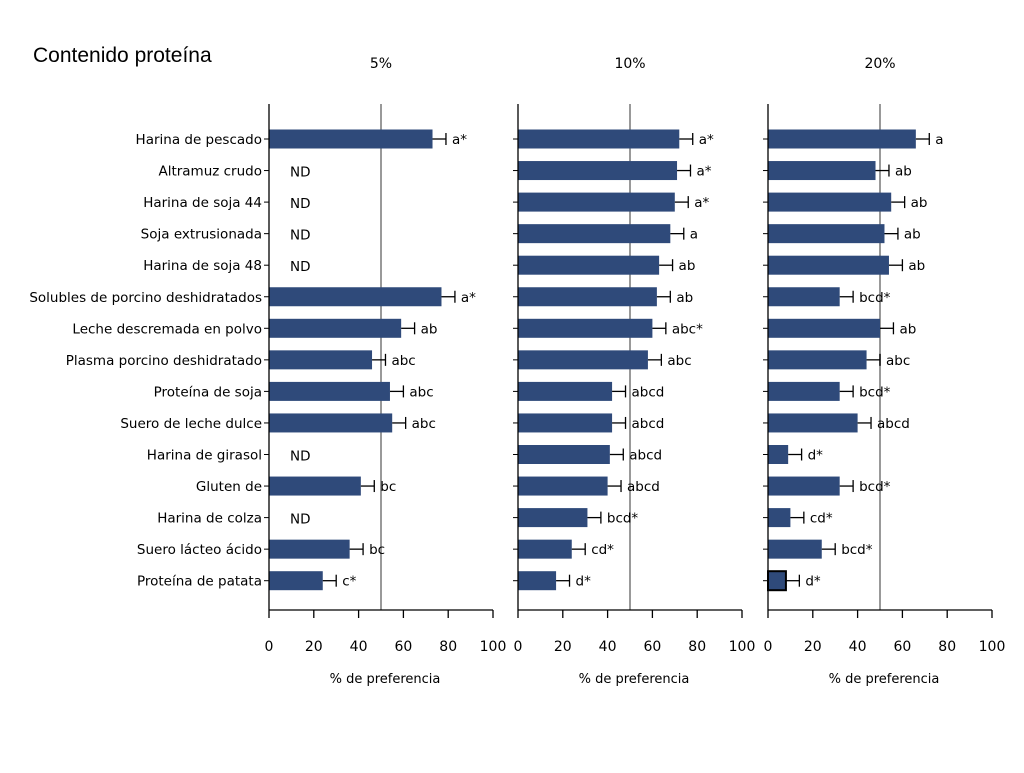  What do you see at coordinates (403, 647) in the screenshot?
I see `panel-1-x-tick-label: 60` at bounding box center [403, 647].